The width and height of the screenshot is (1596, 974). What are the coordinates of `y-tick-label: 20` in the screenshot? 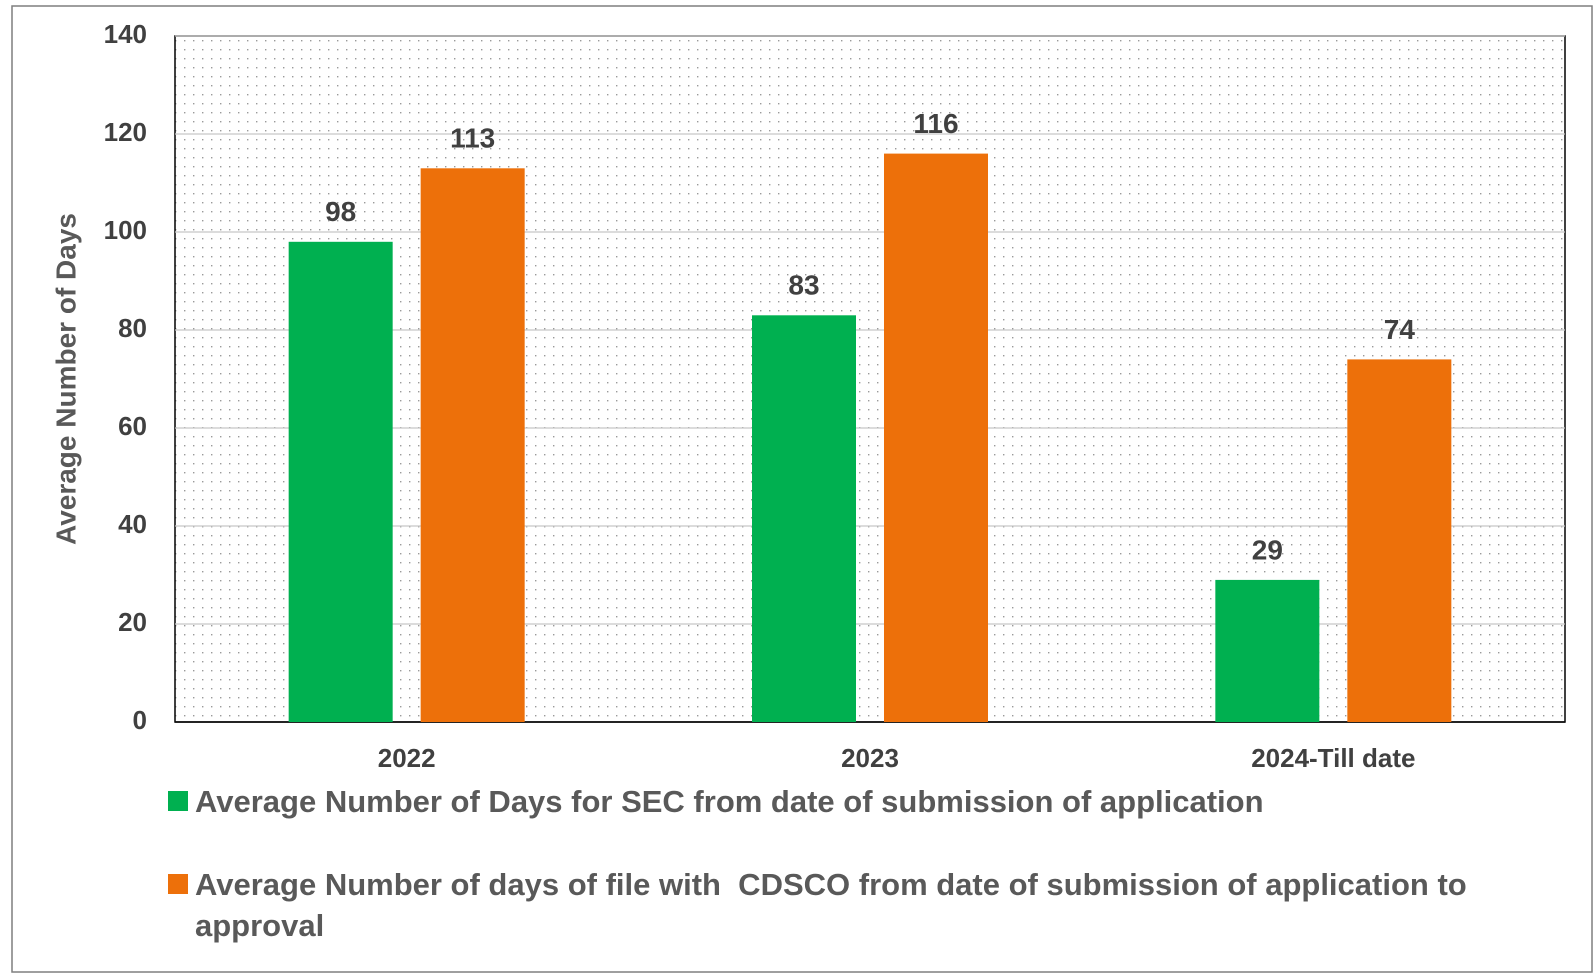 It's located at (132, 622).